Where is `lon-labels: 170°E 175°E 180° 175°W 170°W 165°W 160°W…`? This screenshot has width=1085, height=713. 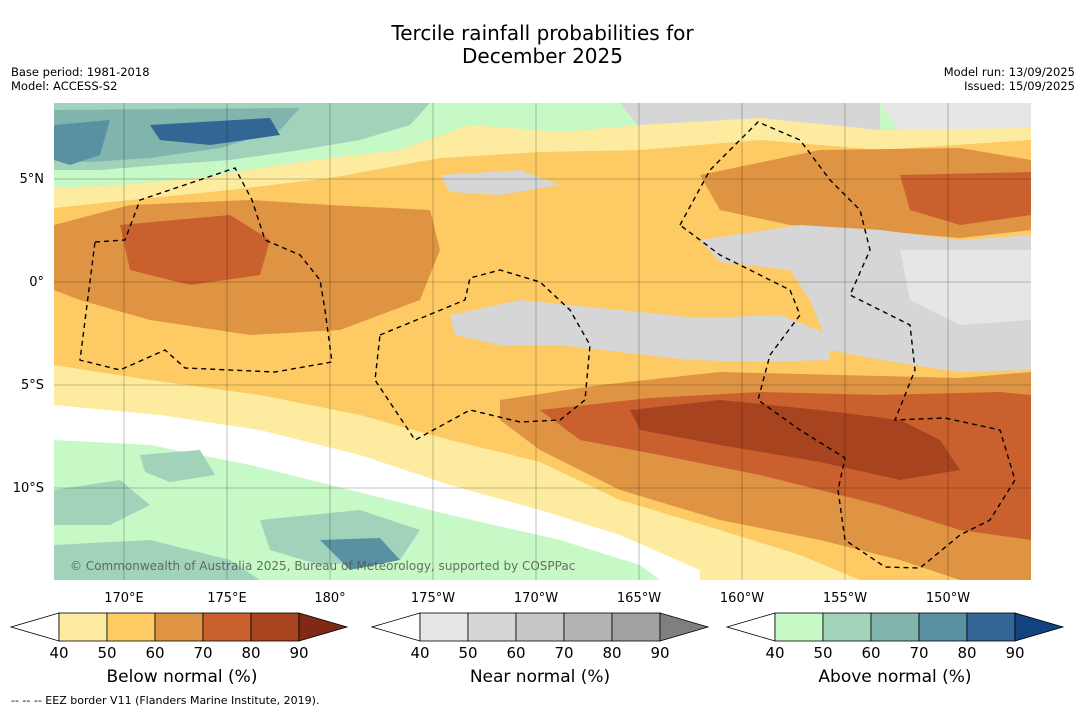
lon-labels: 170°E 175°E 180° 175°W 170°W 165°W 160°W… is located at coordinates (537, 598).